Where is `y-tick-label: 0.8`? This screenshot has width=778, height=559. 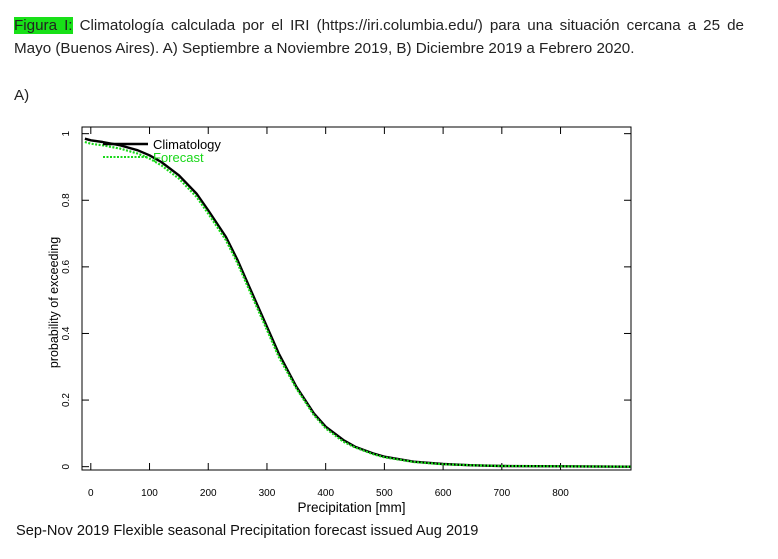
y-tick-label: 0.8 is located at coordinates (66, 200).